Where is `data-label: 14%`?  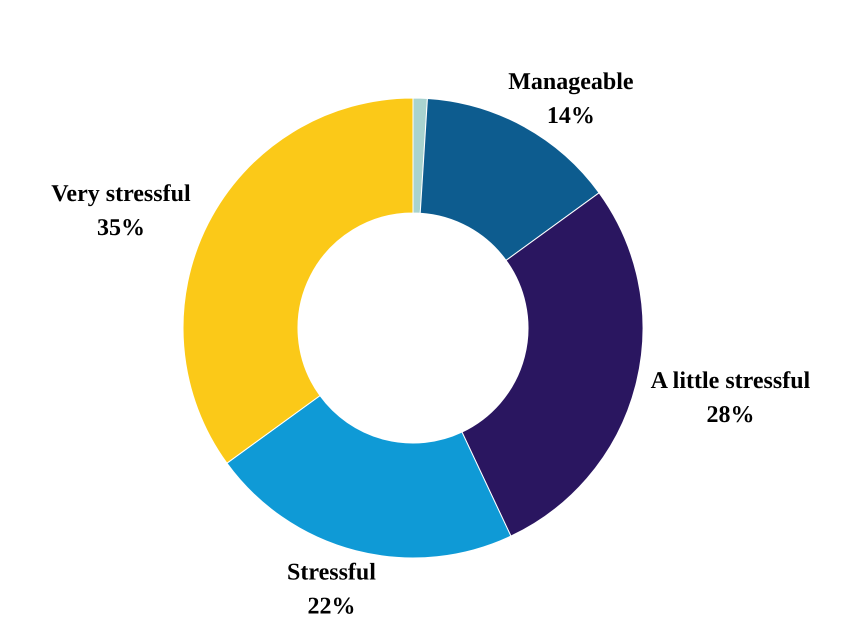 data-label: 14% is located at coordinates (570, 115).